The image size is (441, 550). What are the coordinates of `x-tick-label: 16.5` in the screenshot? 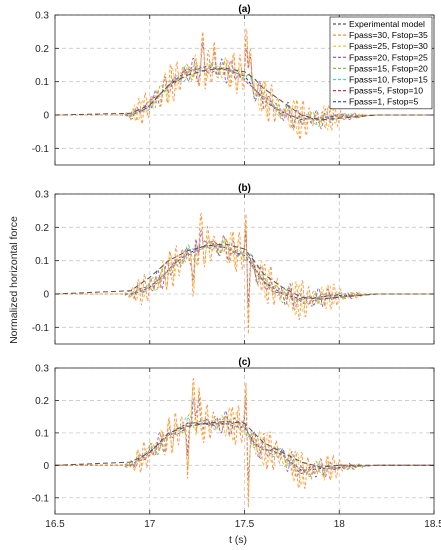 It's located at (55, 524).